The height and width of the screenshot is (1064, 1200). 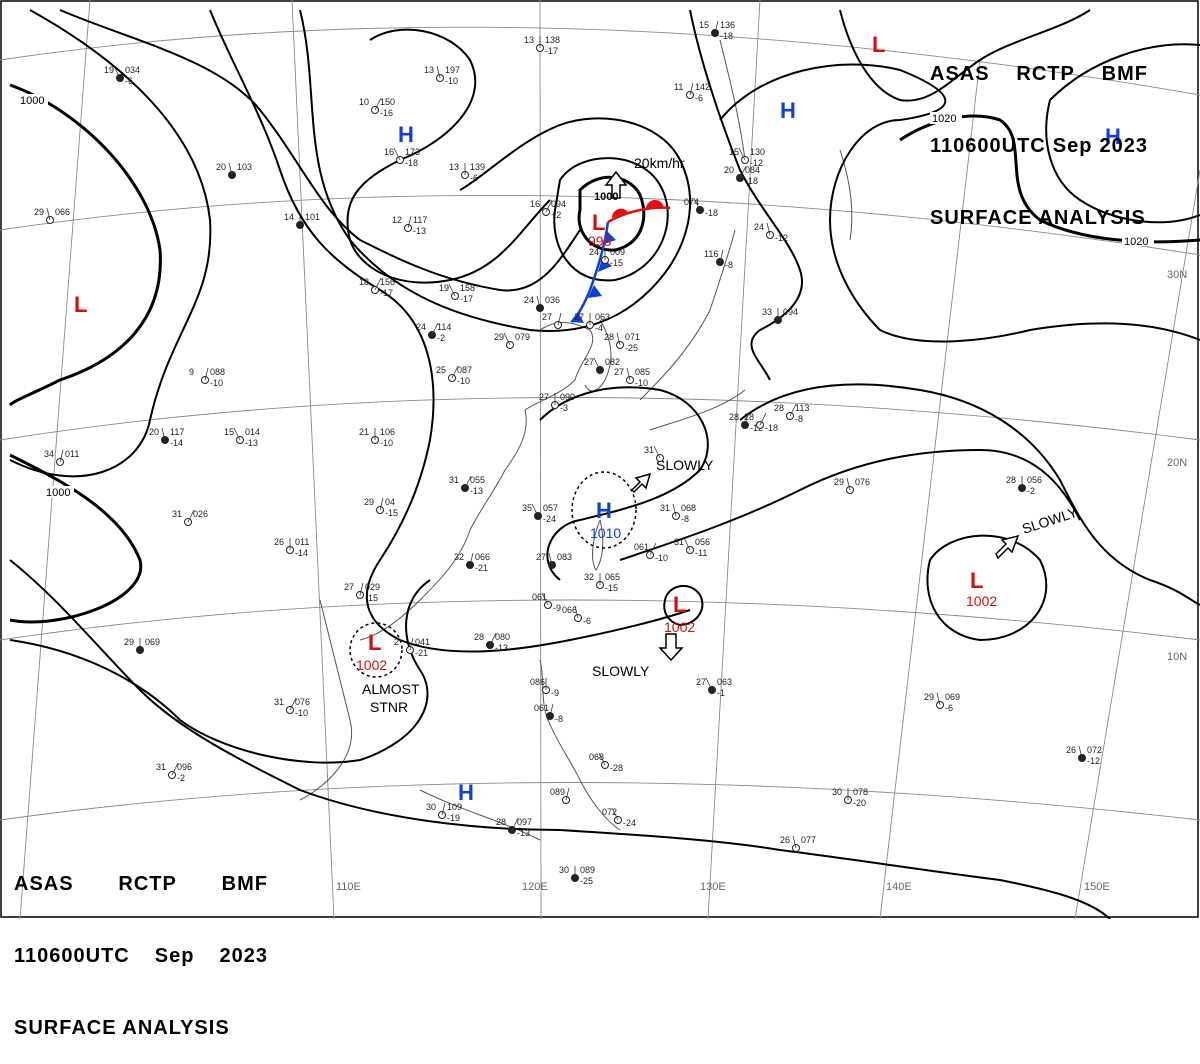 I want to click on isobar-1002-east-low, so click(x=987, y=588).